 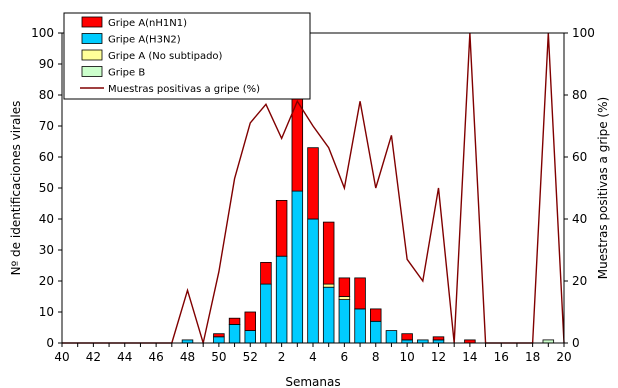 What do you see at coordinates (603, 188) in the screenshot?
I see `y2-axis-title: Muestras positivas a gripe (%)` at bounding box center [603, 188].